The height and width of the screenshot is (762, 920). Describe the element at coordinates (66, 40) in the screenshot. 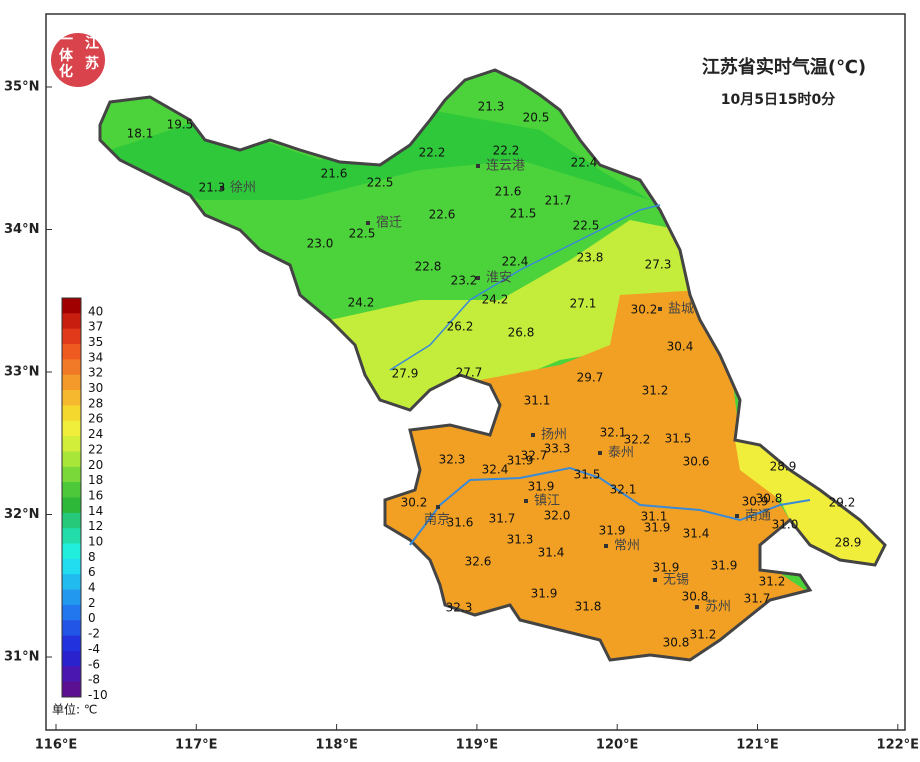

I see `logo-char: 一` at that location.